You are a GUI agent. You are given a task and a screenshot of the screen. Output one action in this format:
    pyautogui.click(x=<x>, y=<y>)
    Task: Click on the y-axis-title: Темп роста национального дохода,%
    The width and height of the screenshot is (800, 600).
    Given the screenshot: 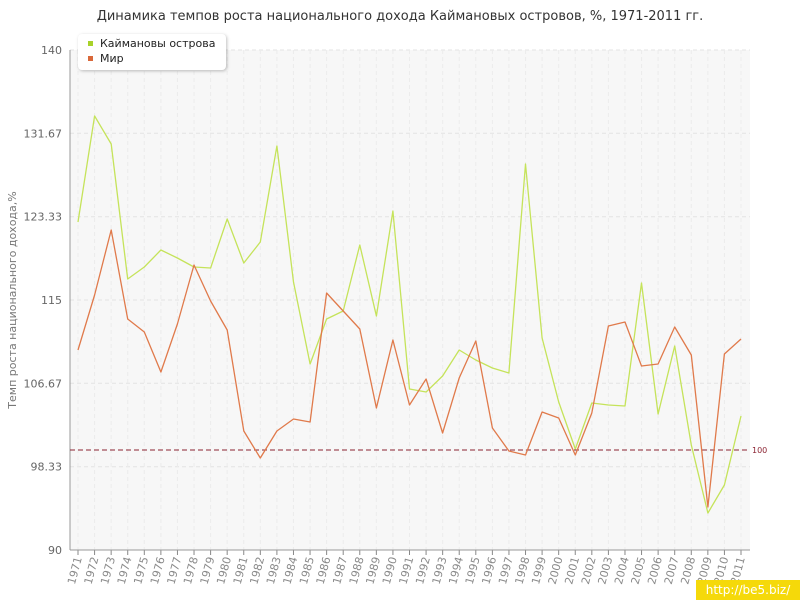 What is the action you would take?
    pyautogui.click(x=12, y=300)
    